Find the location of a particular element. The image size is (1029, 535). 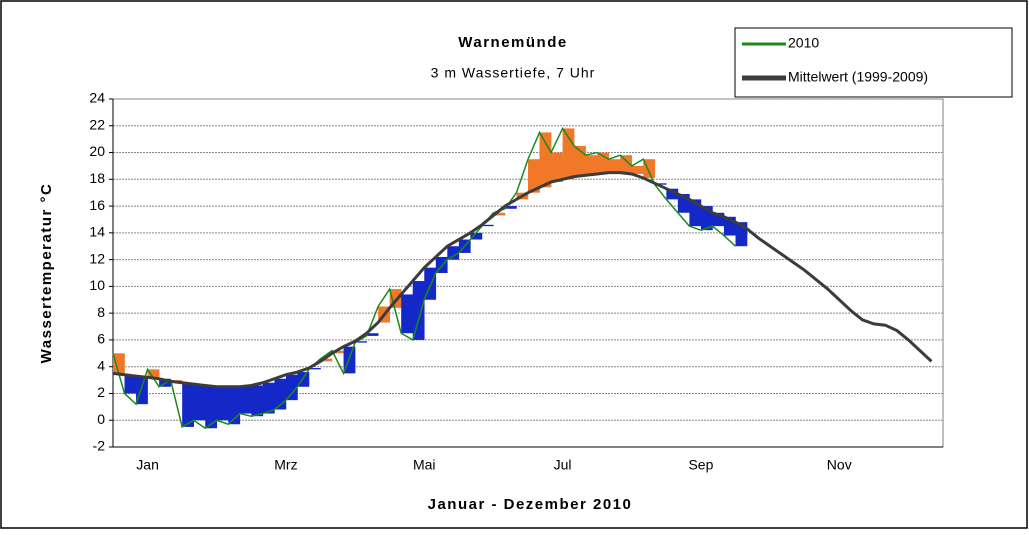

x-tick-label: Nov is located at coordinates (839, 465).